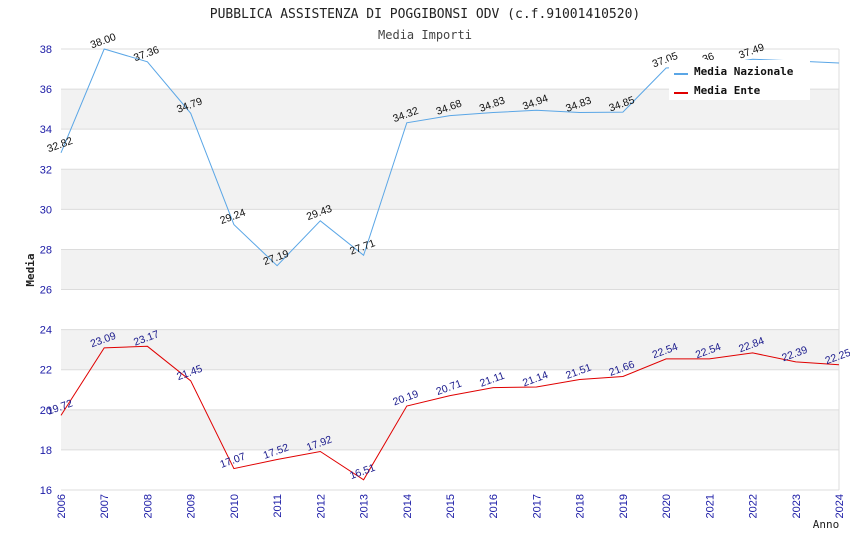 This screenshot has height=550, width=850. I want to click on x-tick-label: 2016, so click(494, 506).